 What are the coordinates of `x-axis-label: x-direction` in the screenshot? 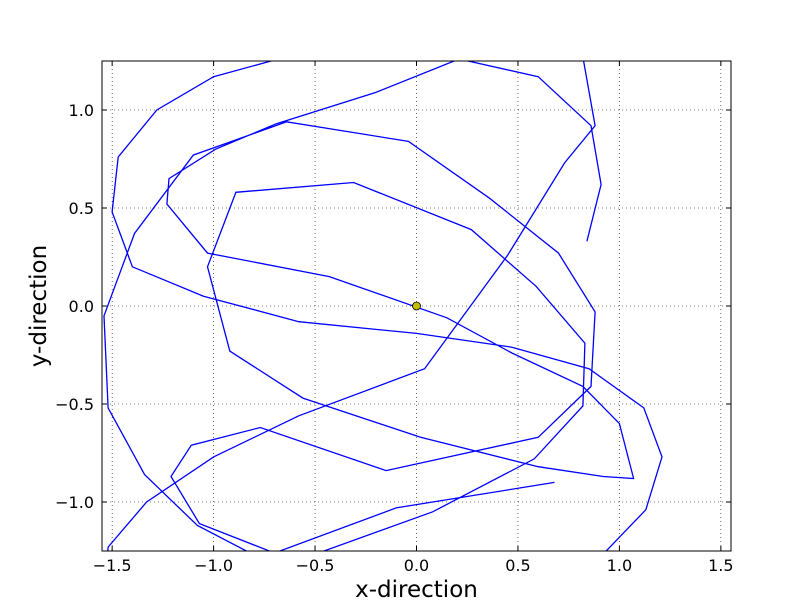 It's located at (416, 590).